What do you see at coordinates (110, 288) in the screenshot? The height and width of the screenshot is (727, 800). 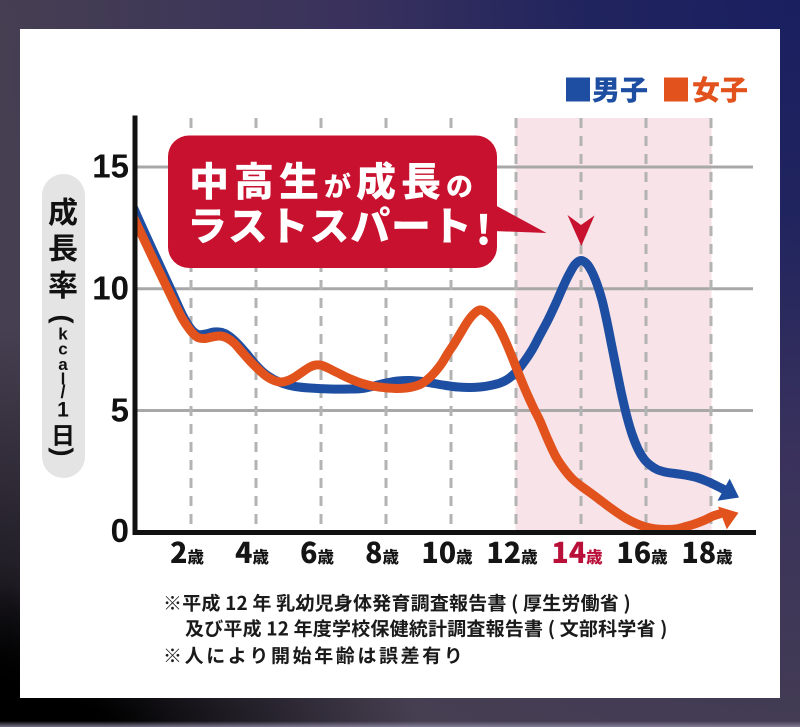 I see `svg-text: 10` at bounding box center [110, 288].